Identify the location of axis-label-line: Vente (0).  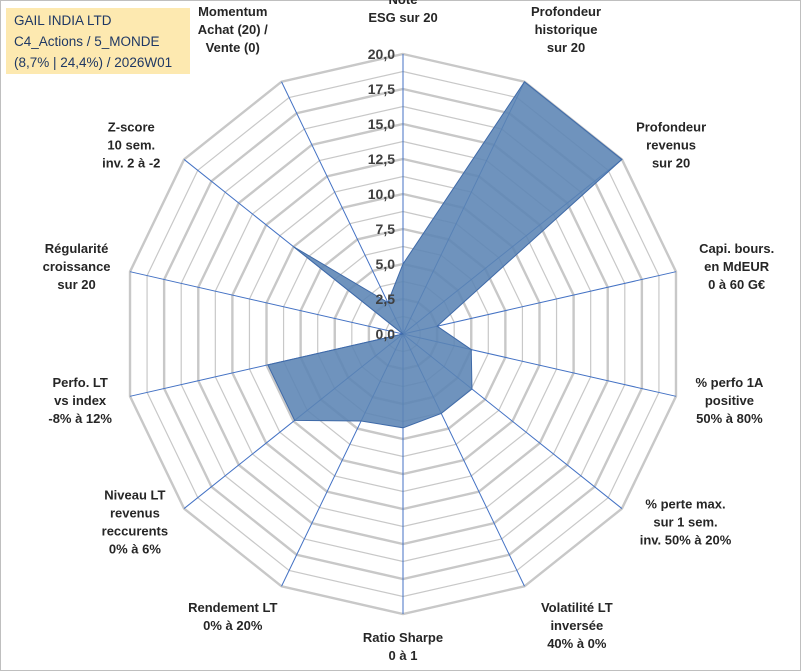
(233, 47).